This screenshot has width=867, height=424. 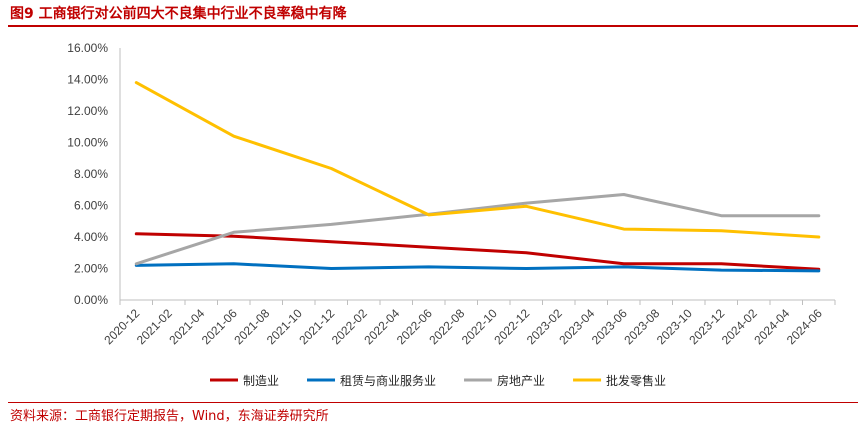 What do you see at coordinates (169, 416) in the screenshot?
I see `source-note: 资料来源：工商银行定期报告，Wind，东海证券研究所` at bounding box center [169, 416].